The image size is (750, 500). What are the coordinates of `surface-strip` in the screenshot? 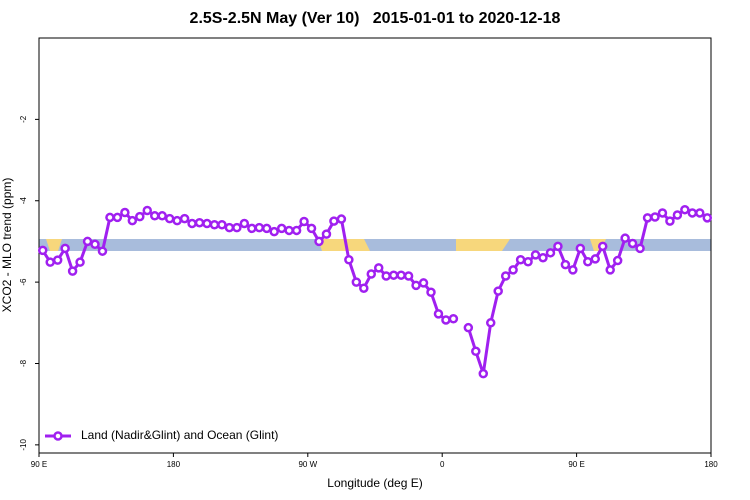 It's located at (375, 245).